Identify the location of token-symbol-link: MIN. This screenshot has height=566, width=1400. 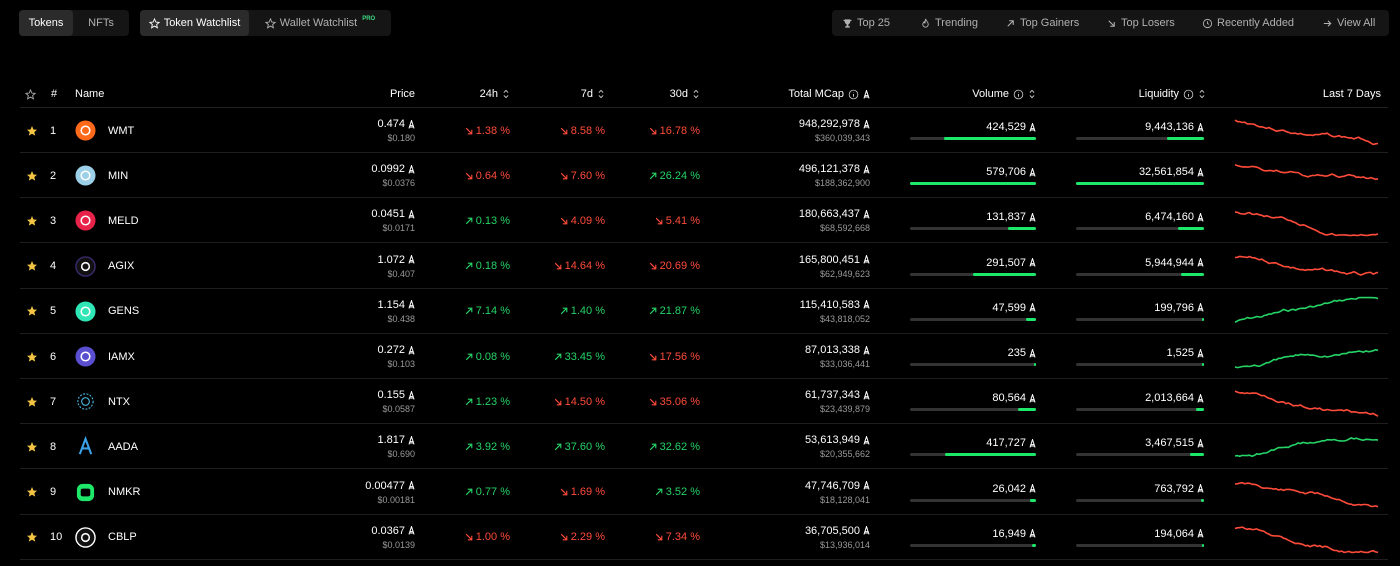
(118, 175).